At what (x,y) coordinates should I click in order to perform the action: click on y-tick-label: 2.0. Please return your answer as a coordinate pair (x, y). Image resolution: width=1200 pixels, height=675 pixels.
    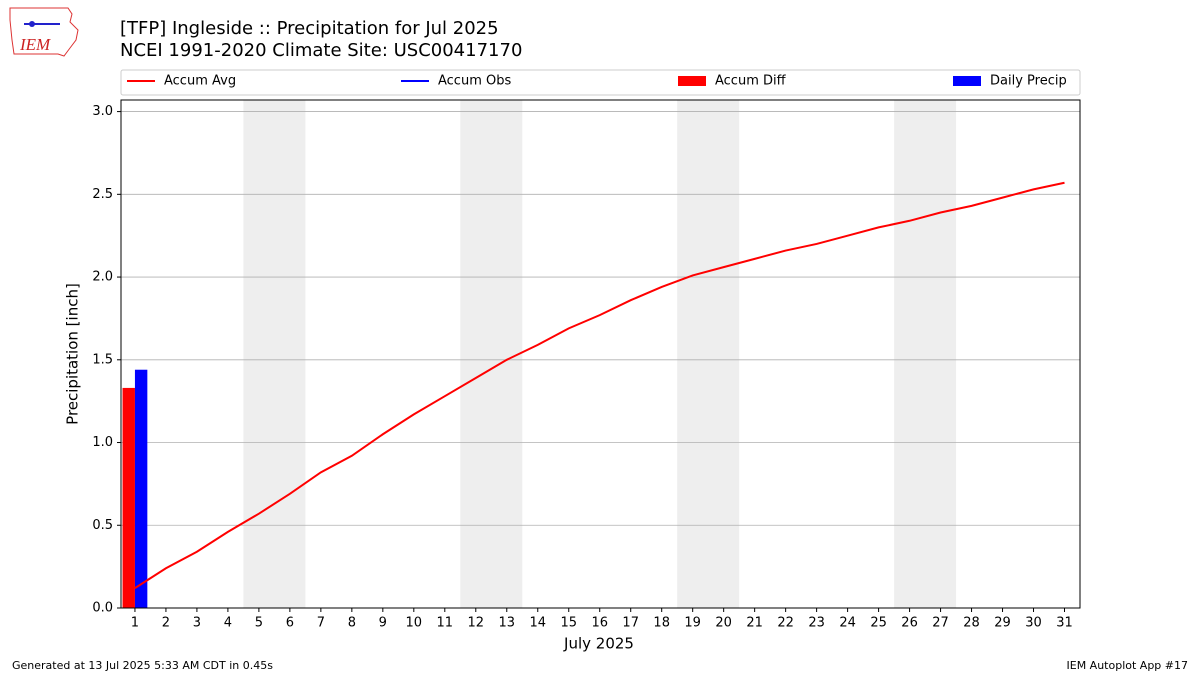
    Looking at the image, I should click on (102, 277).